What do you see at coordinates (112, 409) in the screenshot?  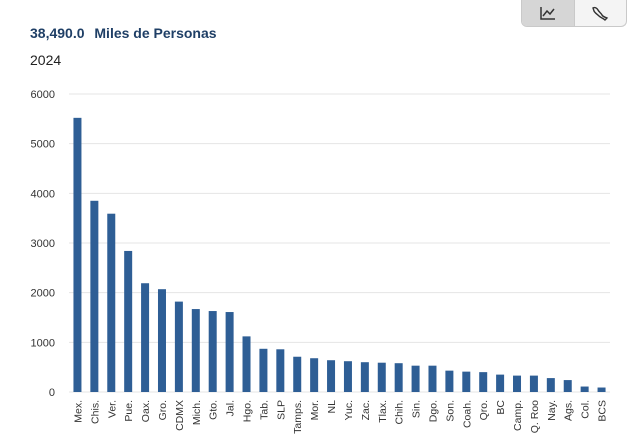 I see `x-tick-label: Ver.` at bounding box center [112, 409].